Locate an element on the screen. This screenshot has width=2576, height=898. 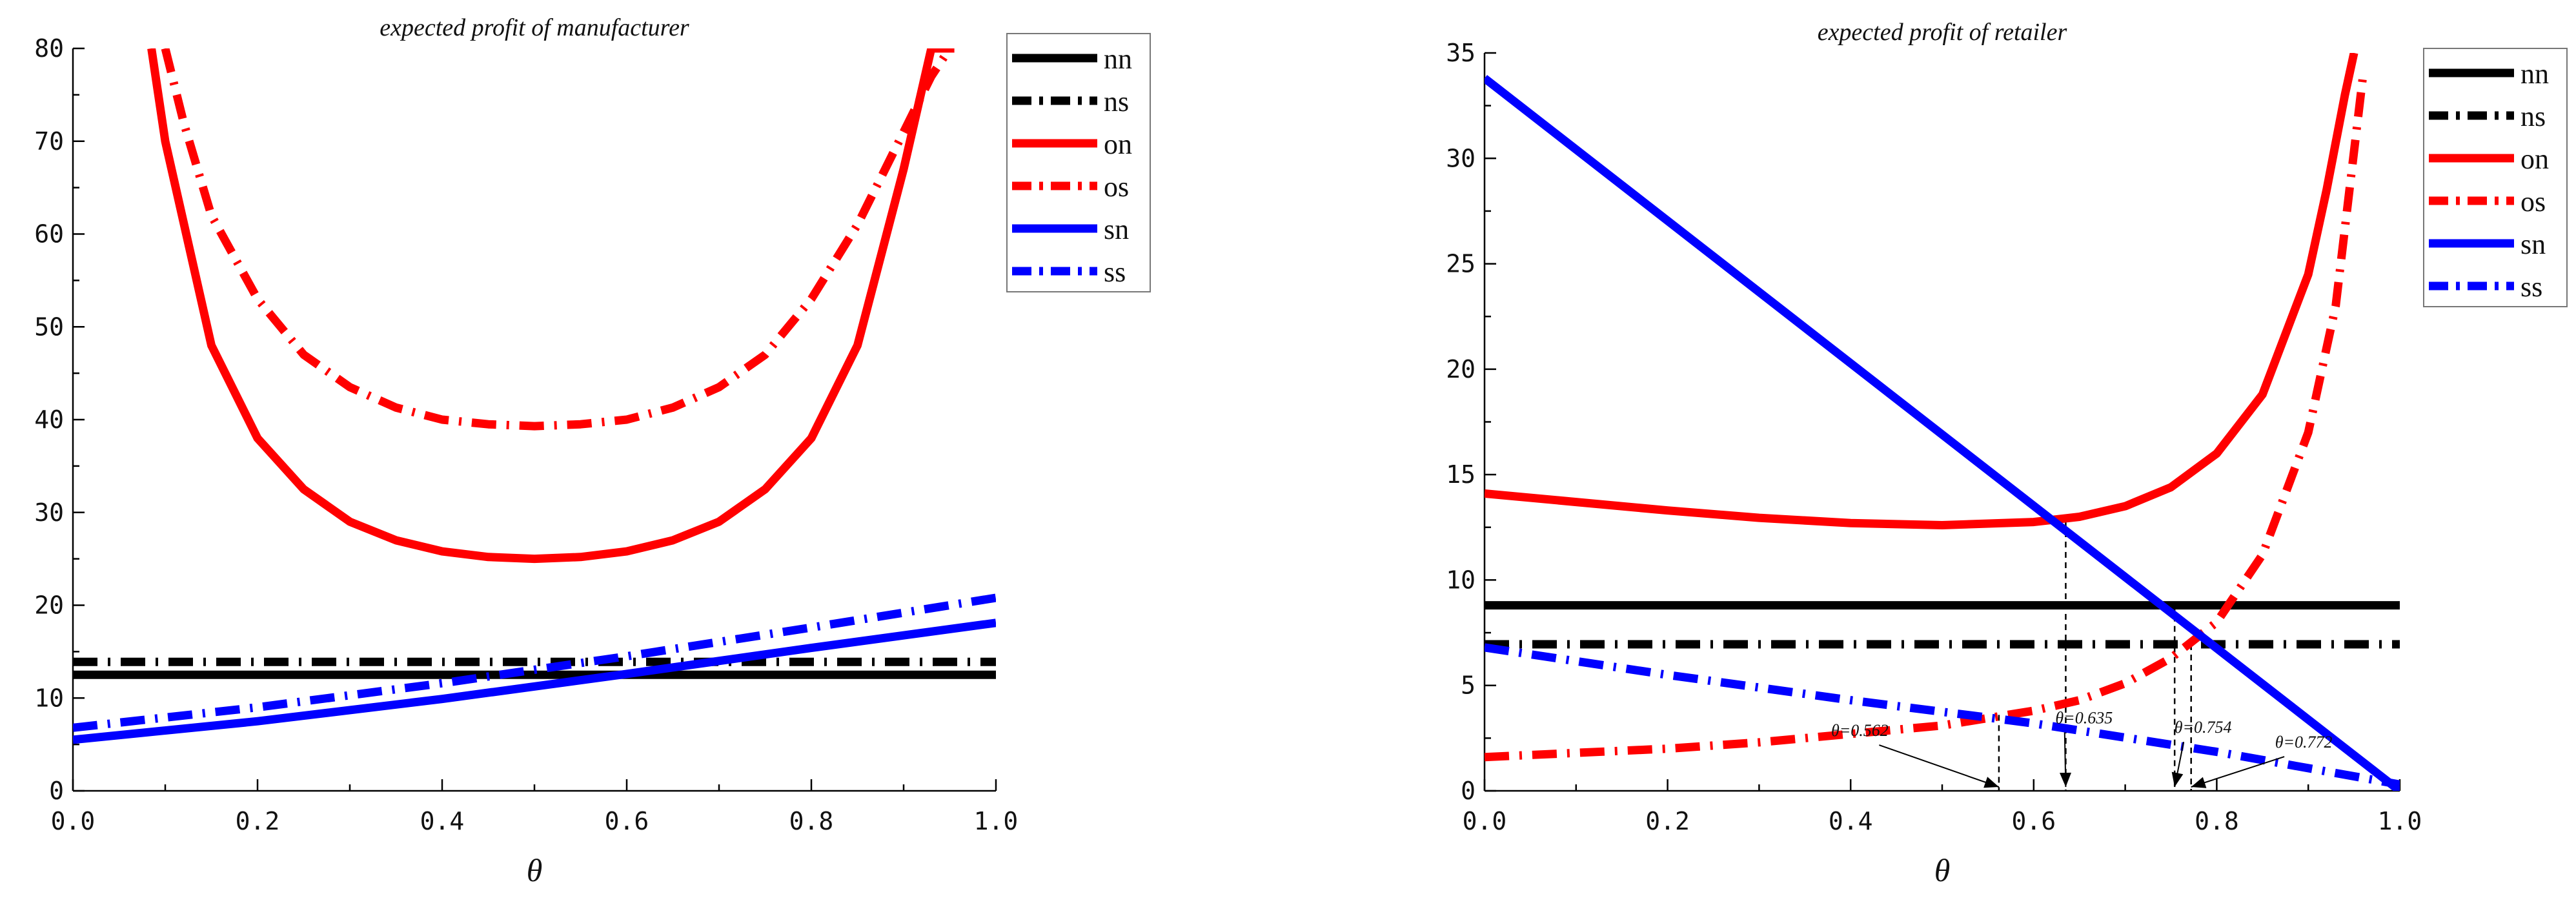
series-line-os is located at coordinates (557, 239).